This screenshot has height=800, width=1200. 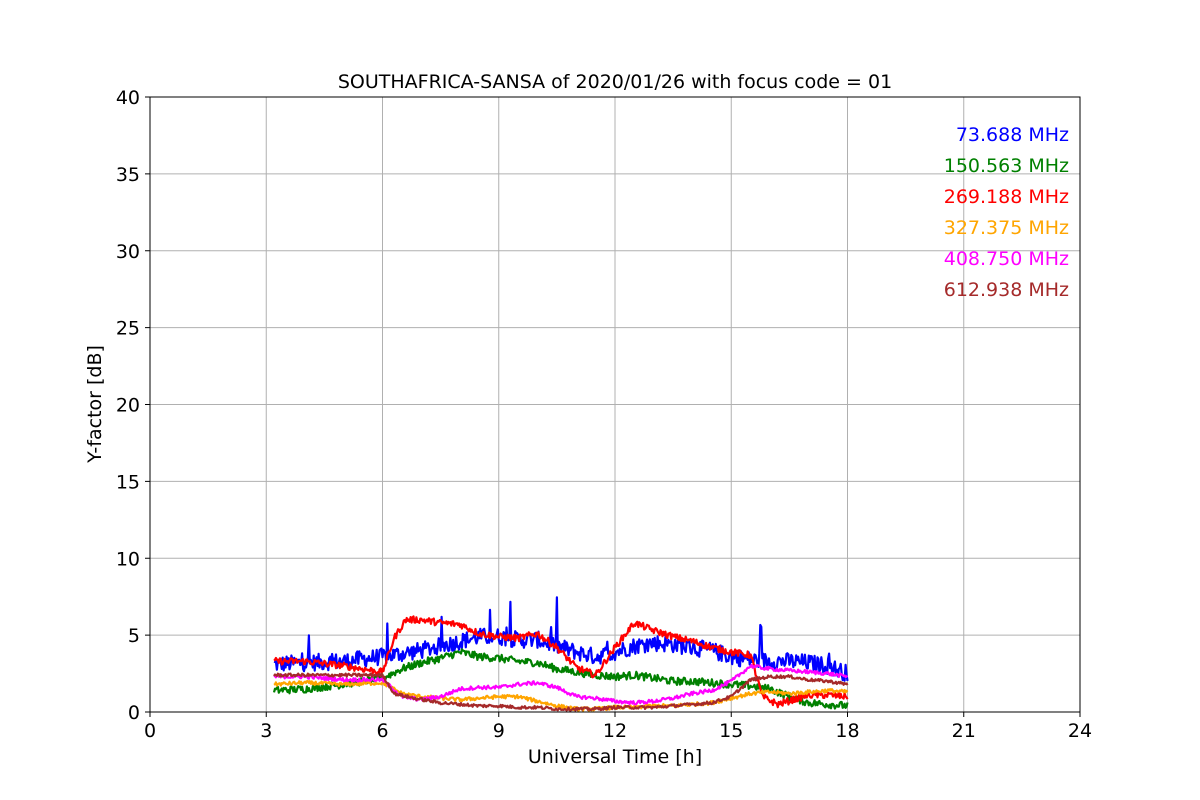 I want to click on legend-entry-2: 269.188 MHz, so click(x=1006, y=197).